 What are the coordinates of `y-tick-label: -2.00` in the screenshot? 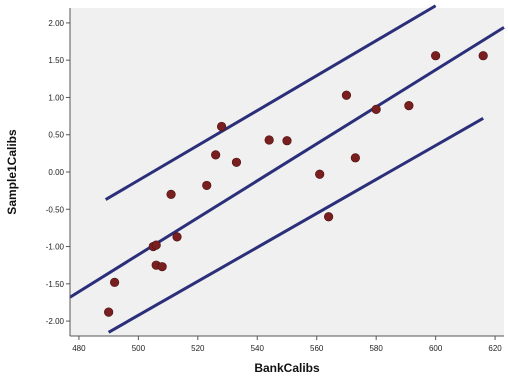 It's located at (55, 321).